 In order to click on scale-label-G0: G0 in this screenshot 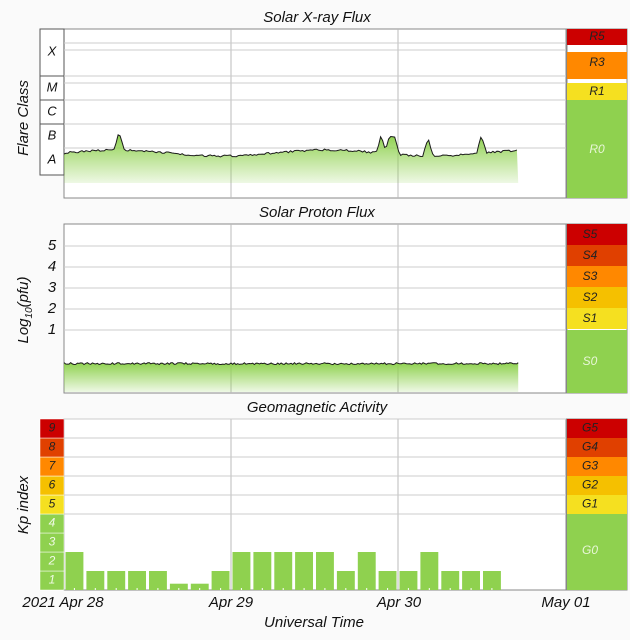, I will do `click(590, 550)`.